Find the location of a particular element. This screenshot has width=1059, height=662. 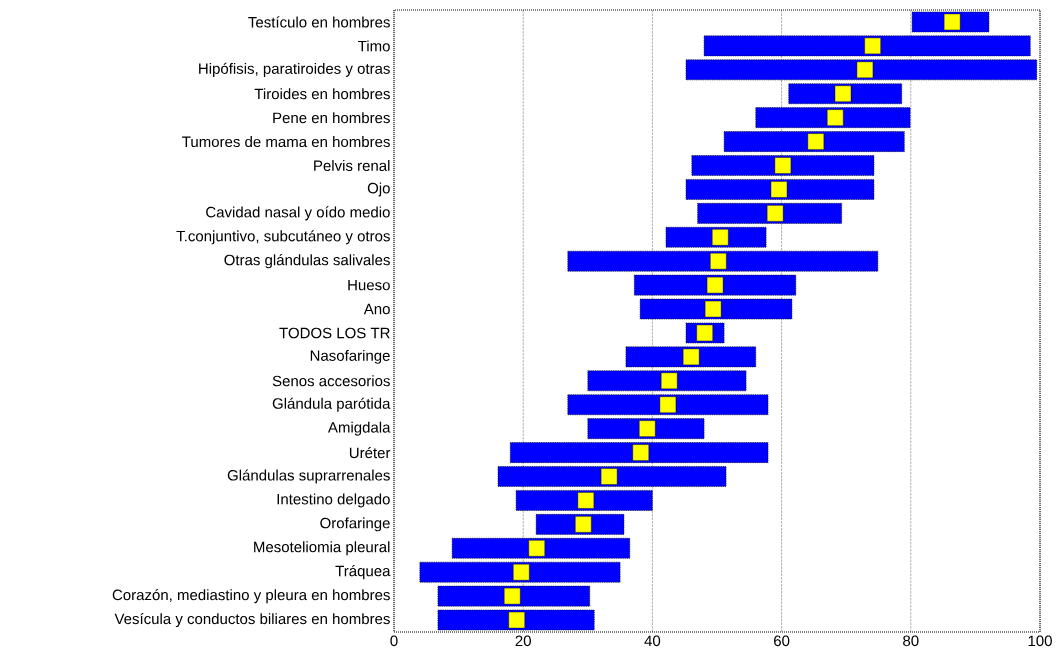

y-tick-label: Otras glándulas salivales is located at coordinates (307, 261).